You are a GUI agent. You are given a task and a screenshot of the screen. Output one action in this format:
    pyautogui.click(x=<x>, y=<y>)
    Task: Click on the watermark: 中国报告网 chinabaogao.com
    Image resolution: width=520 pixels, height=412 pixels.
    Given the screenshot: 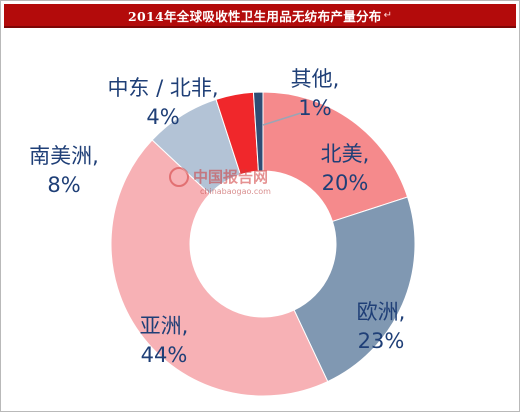 What is the action you would take?
    pyautogui.click(x=220, y=181)
    